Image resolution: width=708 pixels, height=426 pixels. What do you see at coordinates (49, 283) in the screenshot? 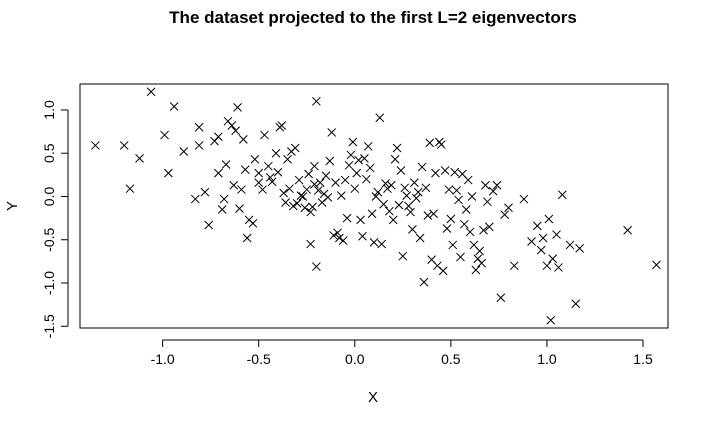
I see `y-tick-label: -1.0` at bounding box center [49, 283].